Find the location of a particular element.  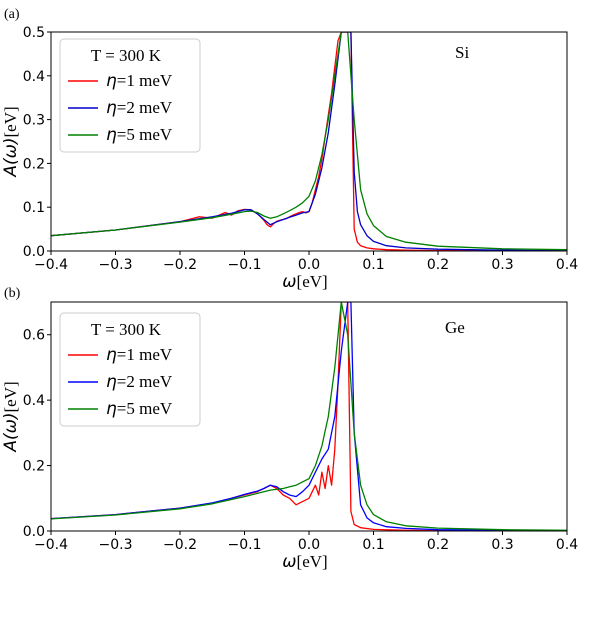

y-tick-label: 0.5 is located at coordinates (34, 33).